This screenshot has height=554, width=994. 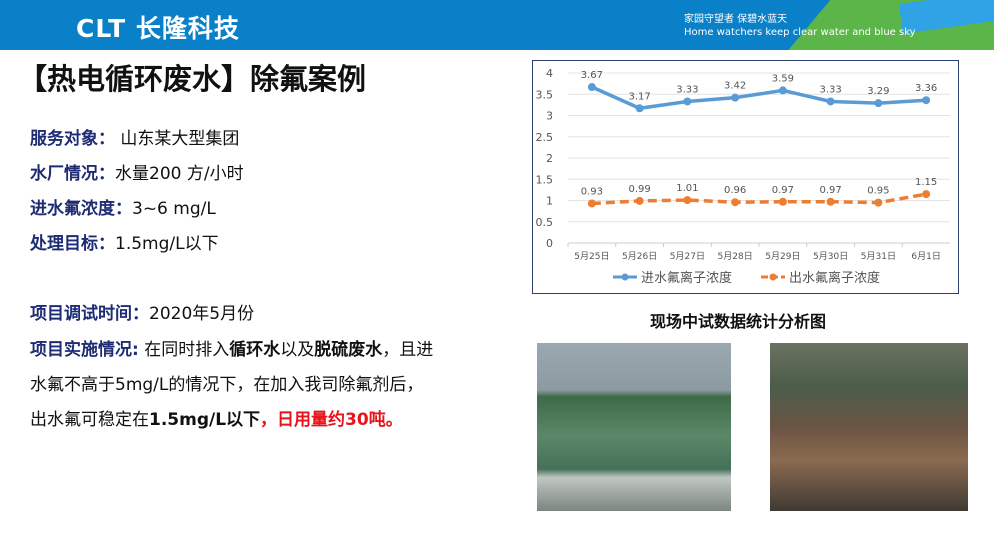 I want to click on page-title: 【热电循环废水】除氟案例, so click(x=192, y=79).